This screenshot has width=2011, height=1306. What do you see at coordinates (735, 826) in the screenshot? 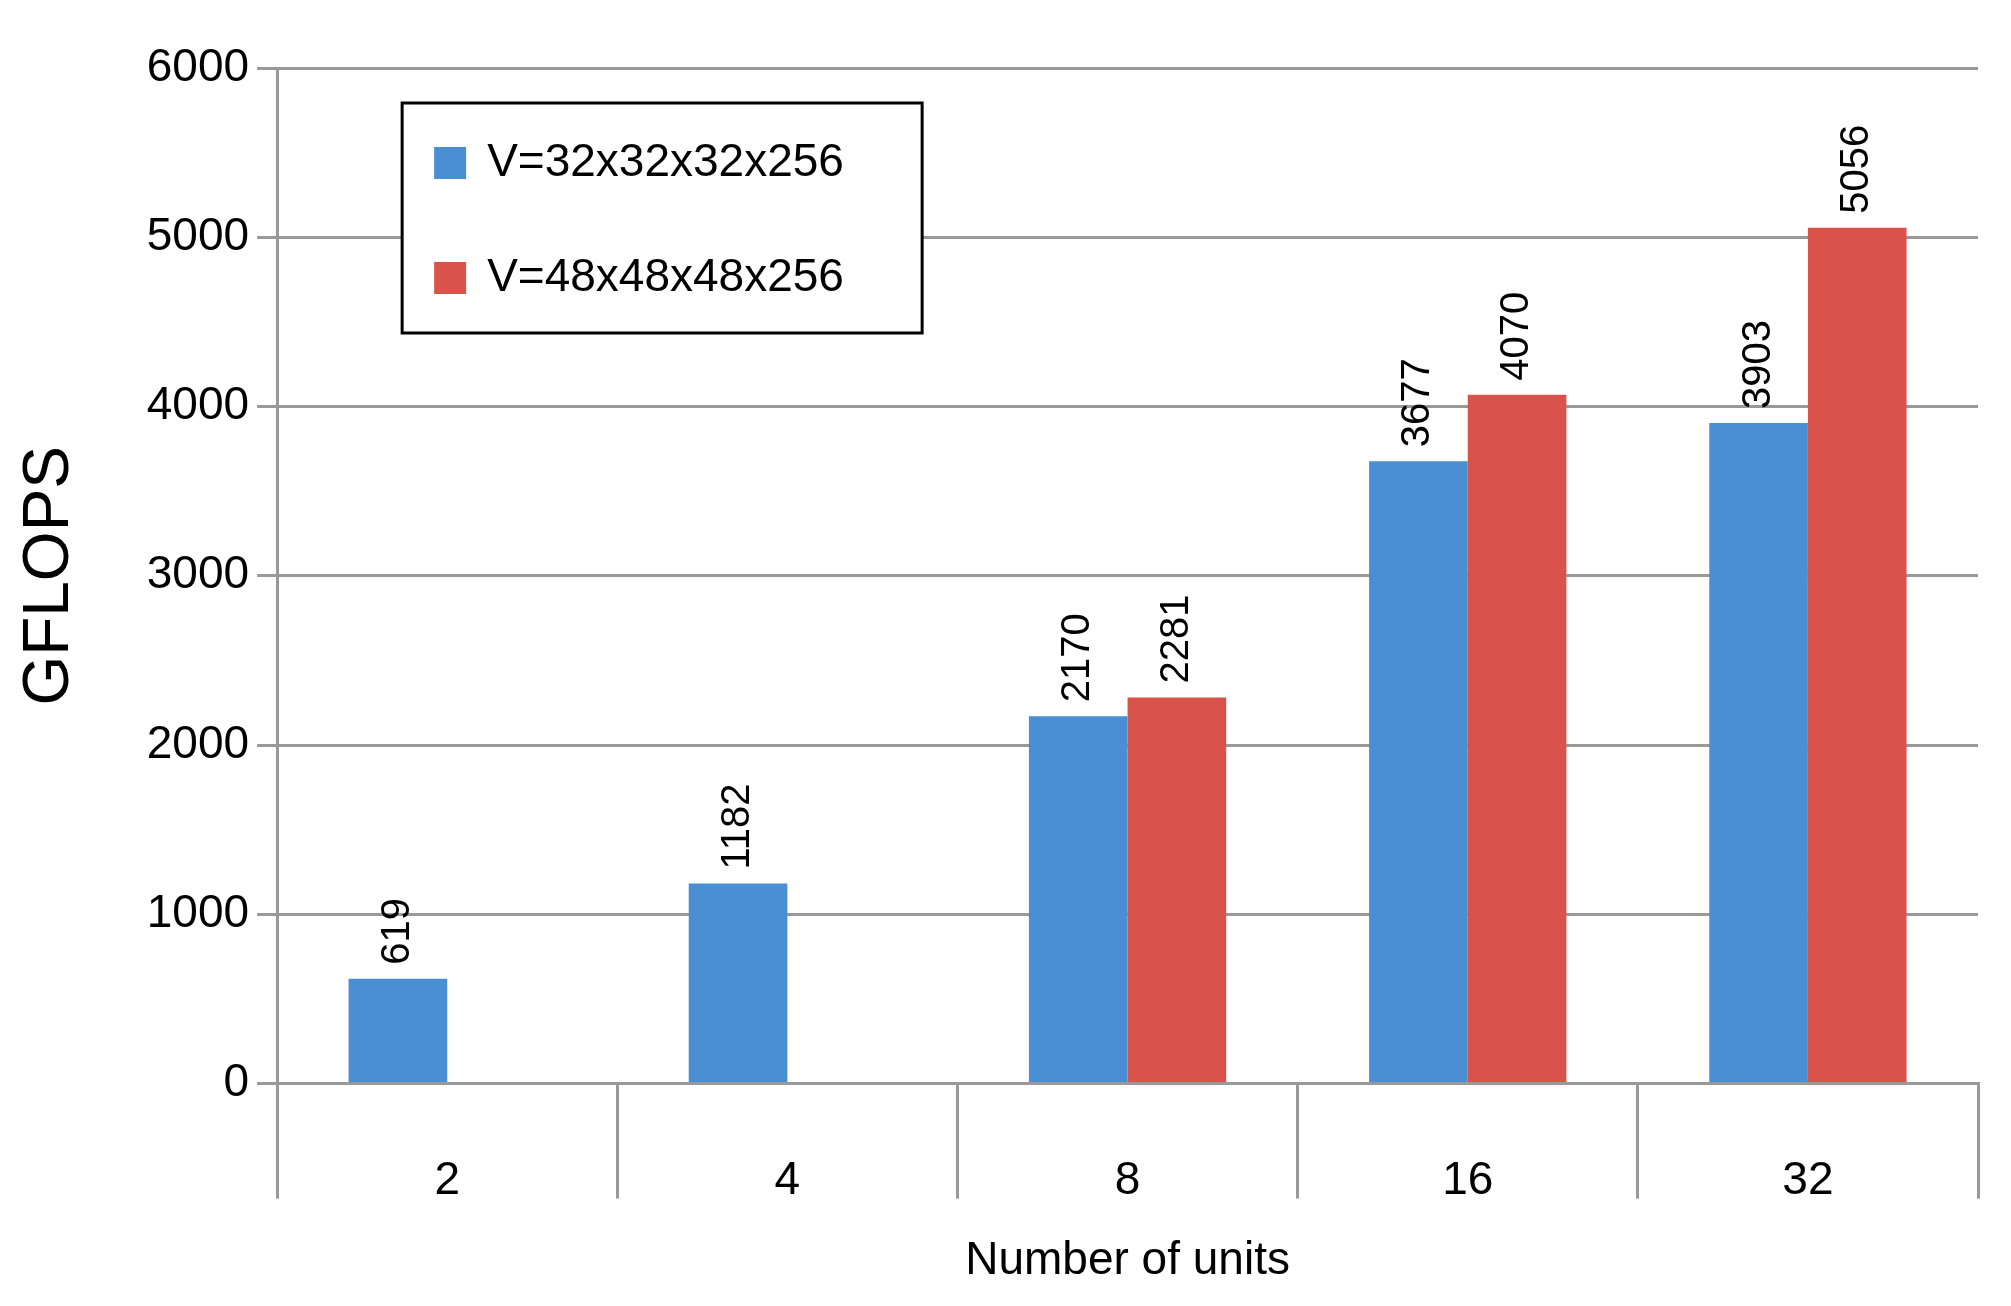
I see `data-label: 1182` at bounding box center [735, 826].